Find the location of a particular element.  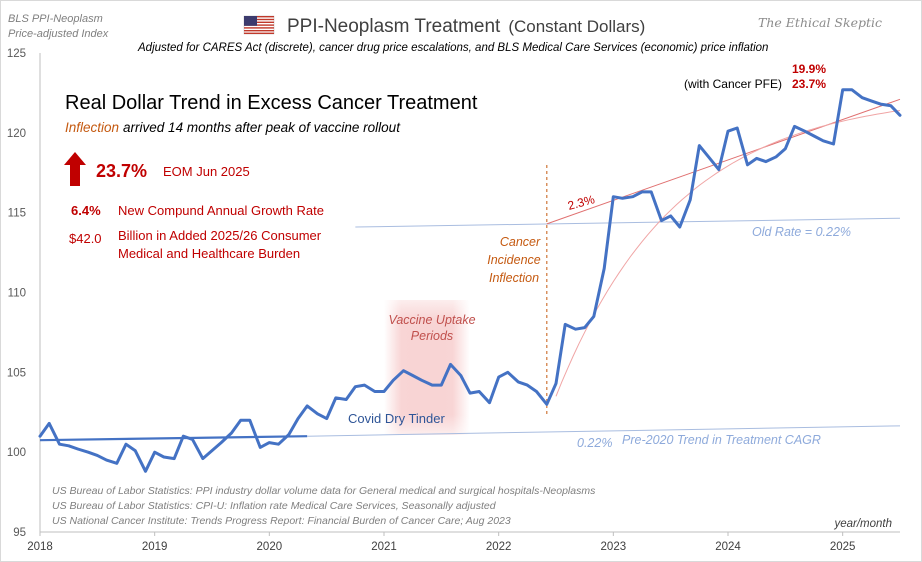

y-tick-label: 105 is located at coordinates (16, 373).